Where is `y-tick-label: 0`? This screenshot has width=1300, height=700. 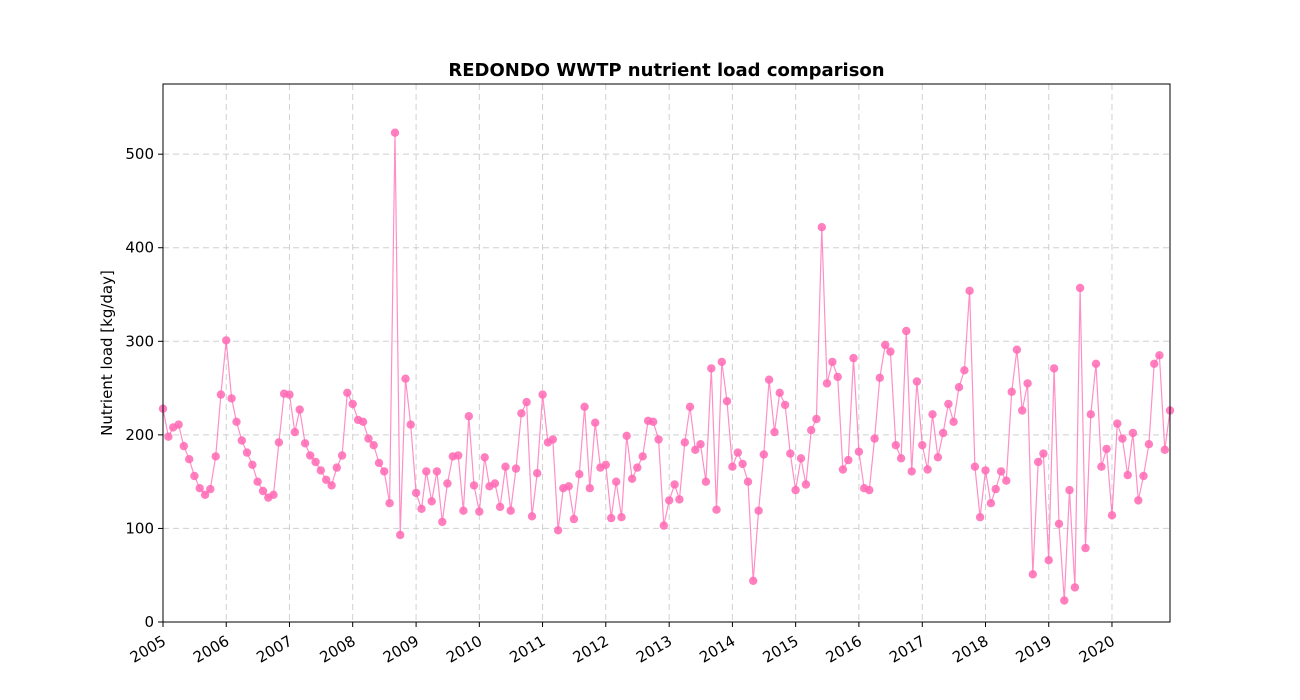
y-tick-label: 0 is located at coordinates (149, 622).